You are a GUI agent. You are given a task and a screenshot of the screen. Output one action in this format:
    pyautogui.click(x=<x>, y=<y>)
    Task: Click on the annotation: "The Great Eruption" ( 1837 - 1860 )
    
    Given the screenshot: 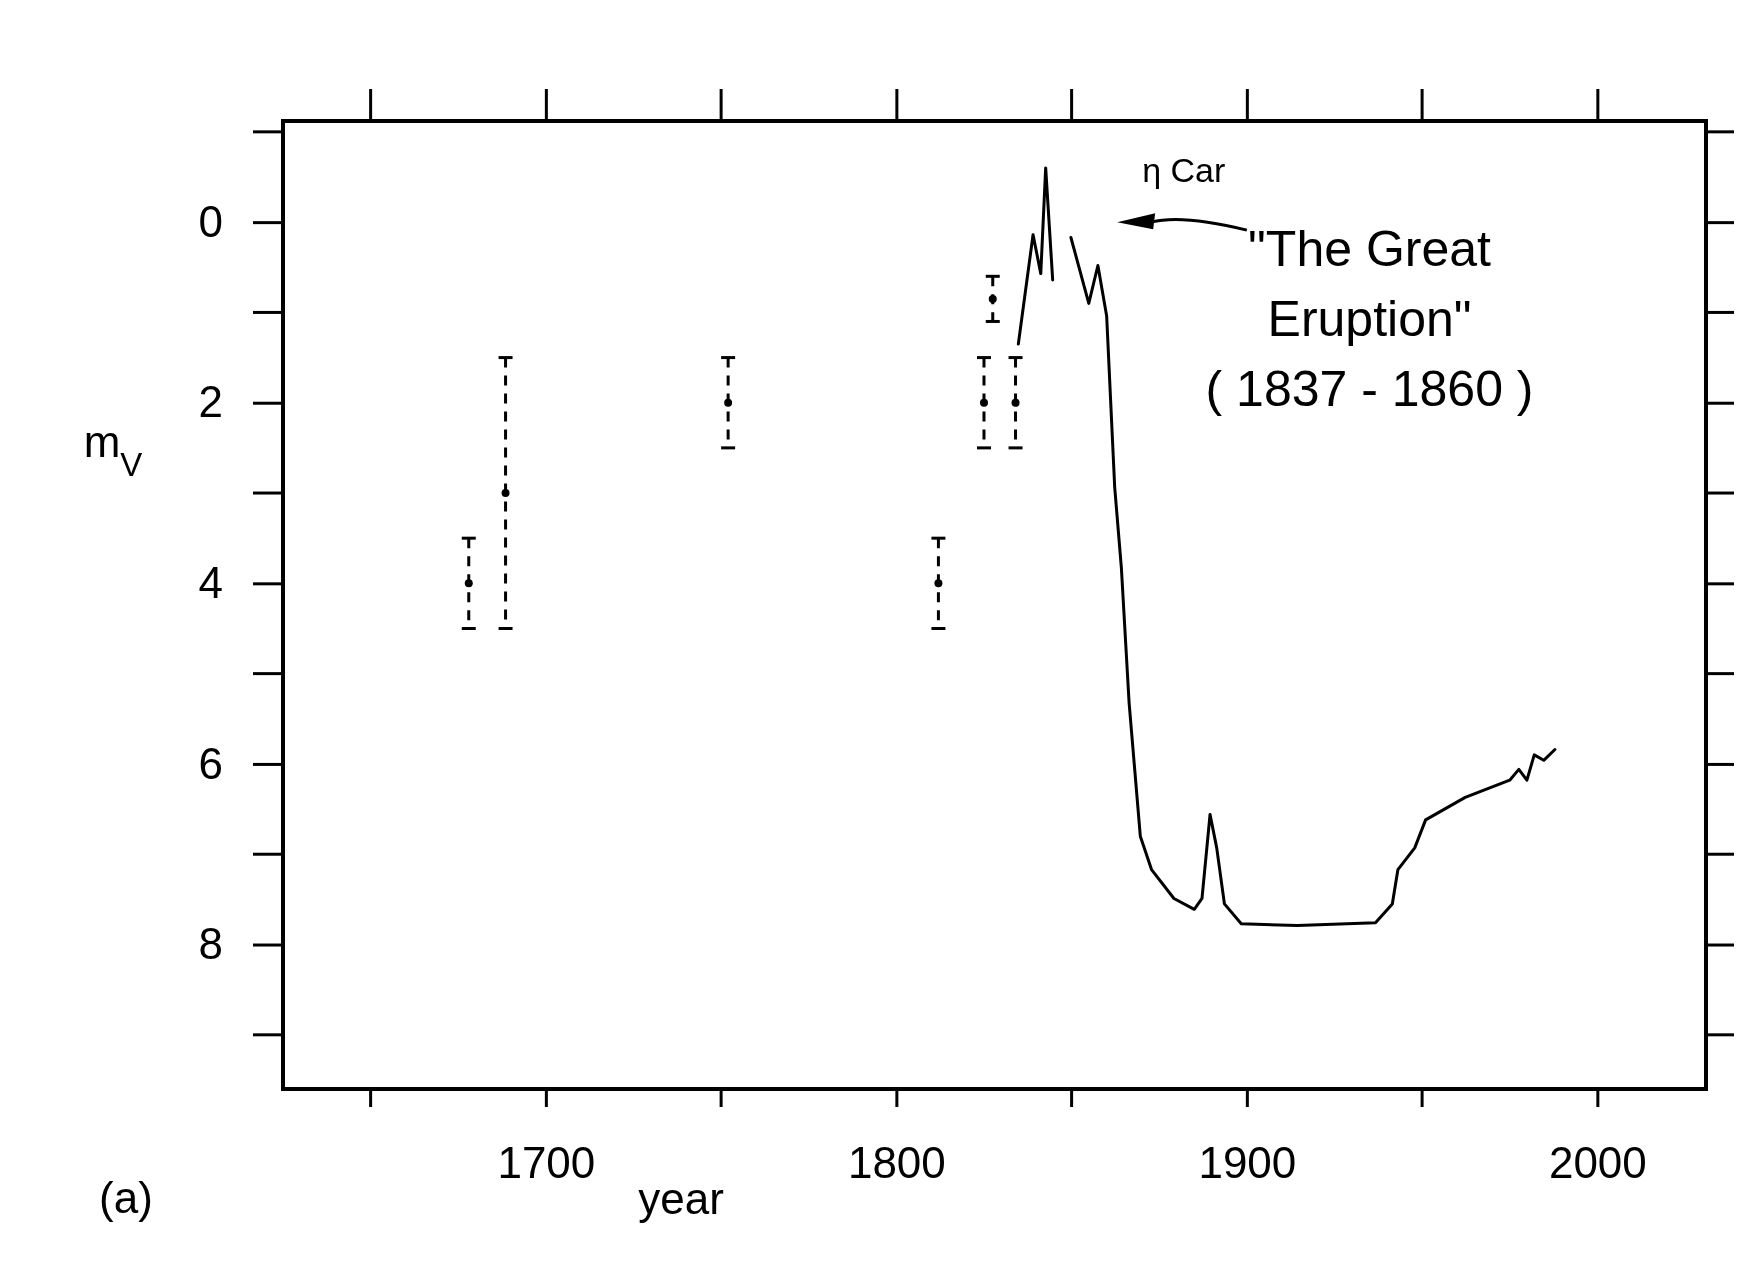 What is the action you would take?
    pyautogui.click(x=1369, y=318)
    